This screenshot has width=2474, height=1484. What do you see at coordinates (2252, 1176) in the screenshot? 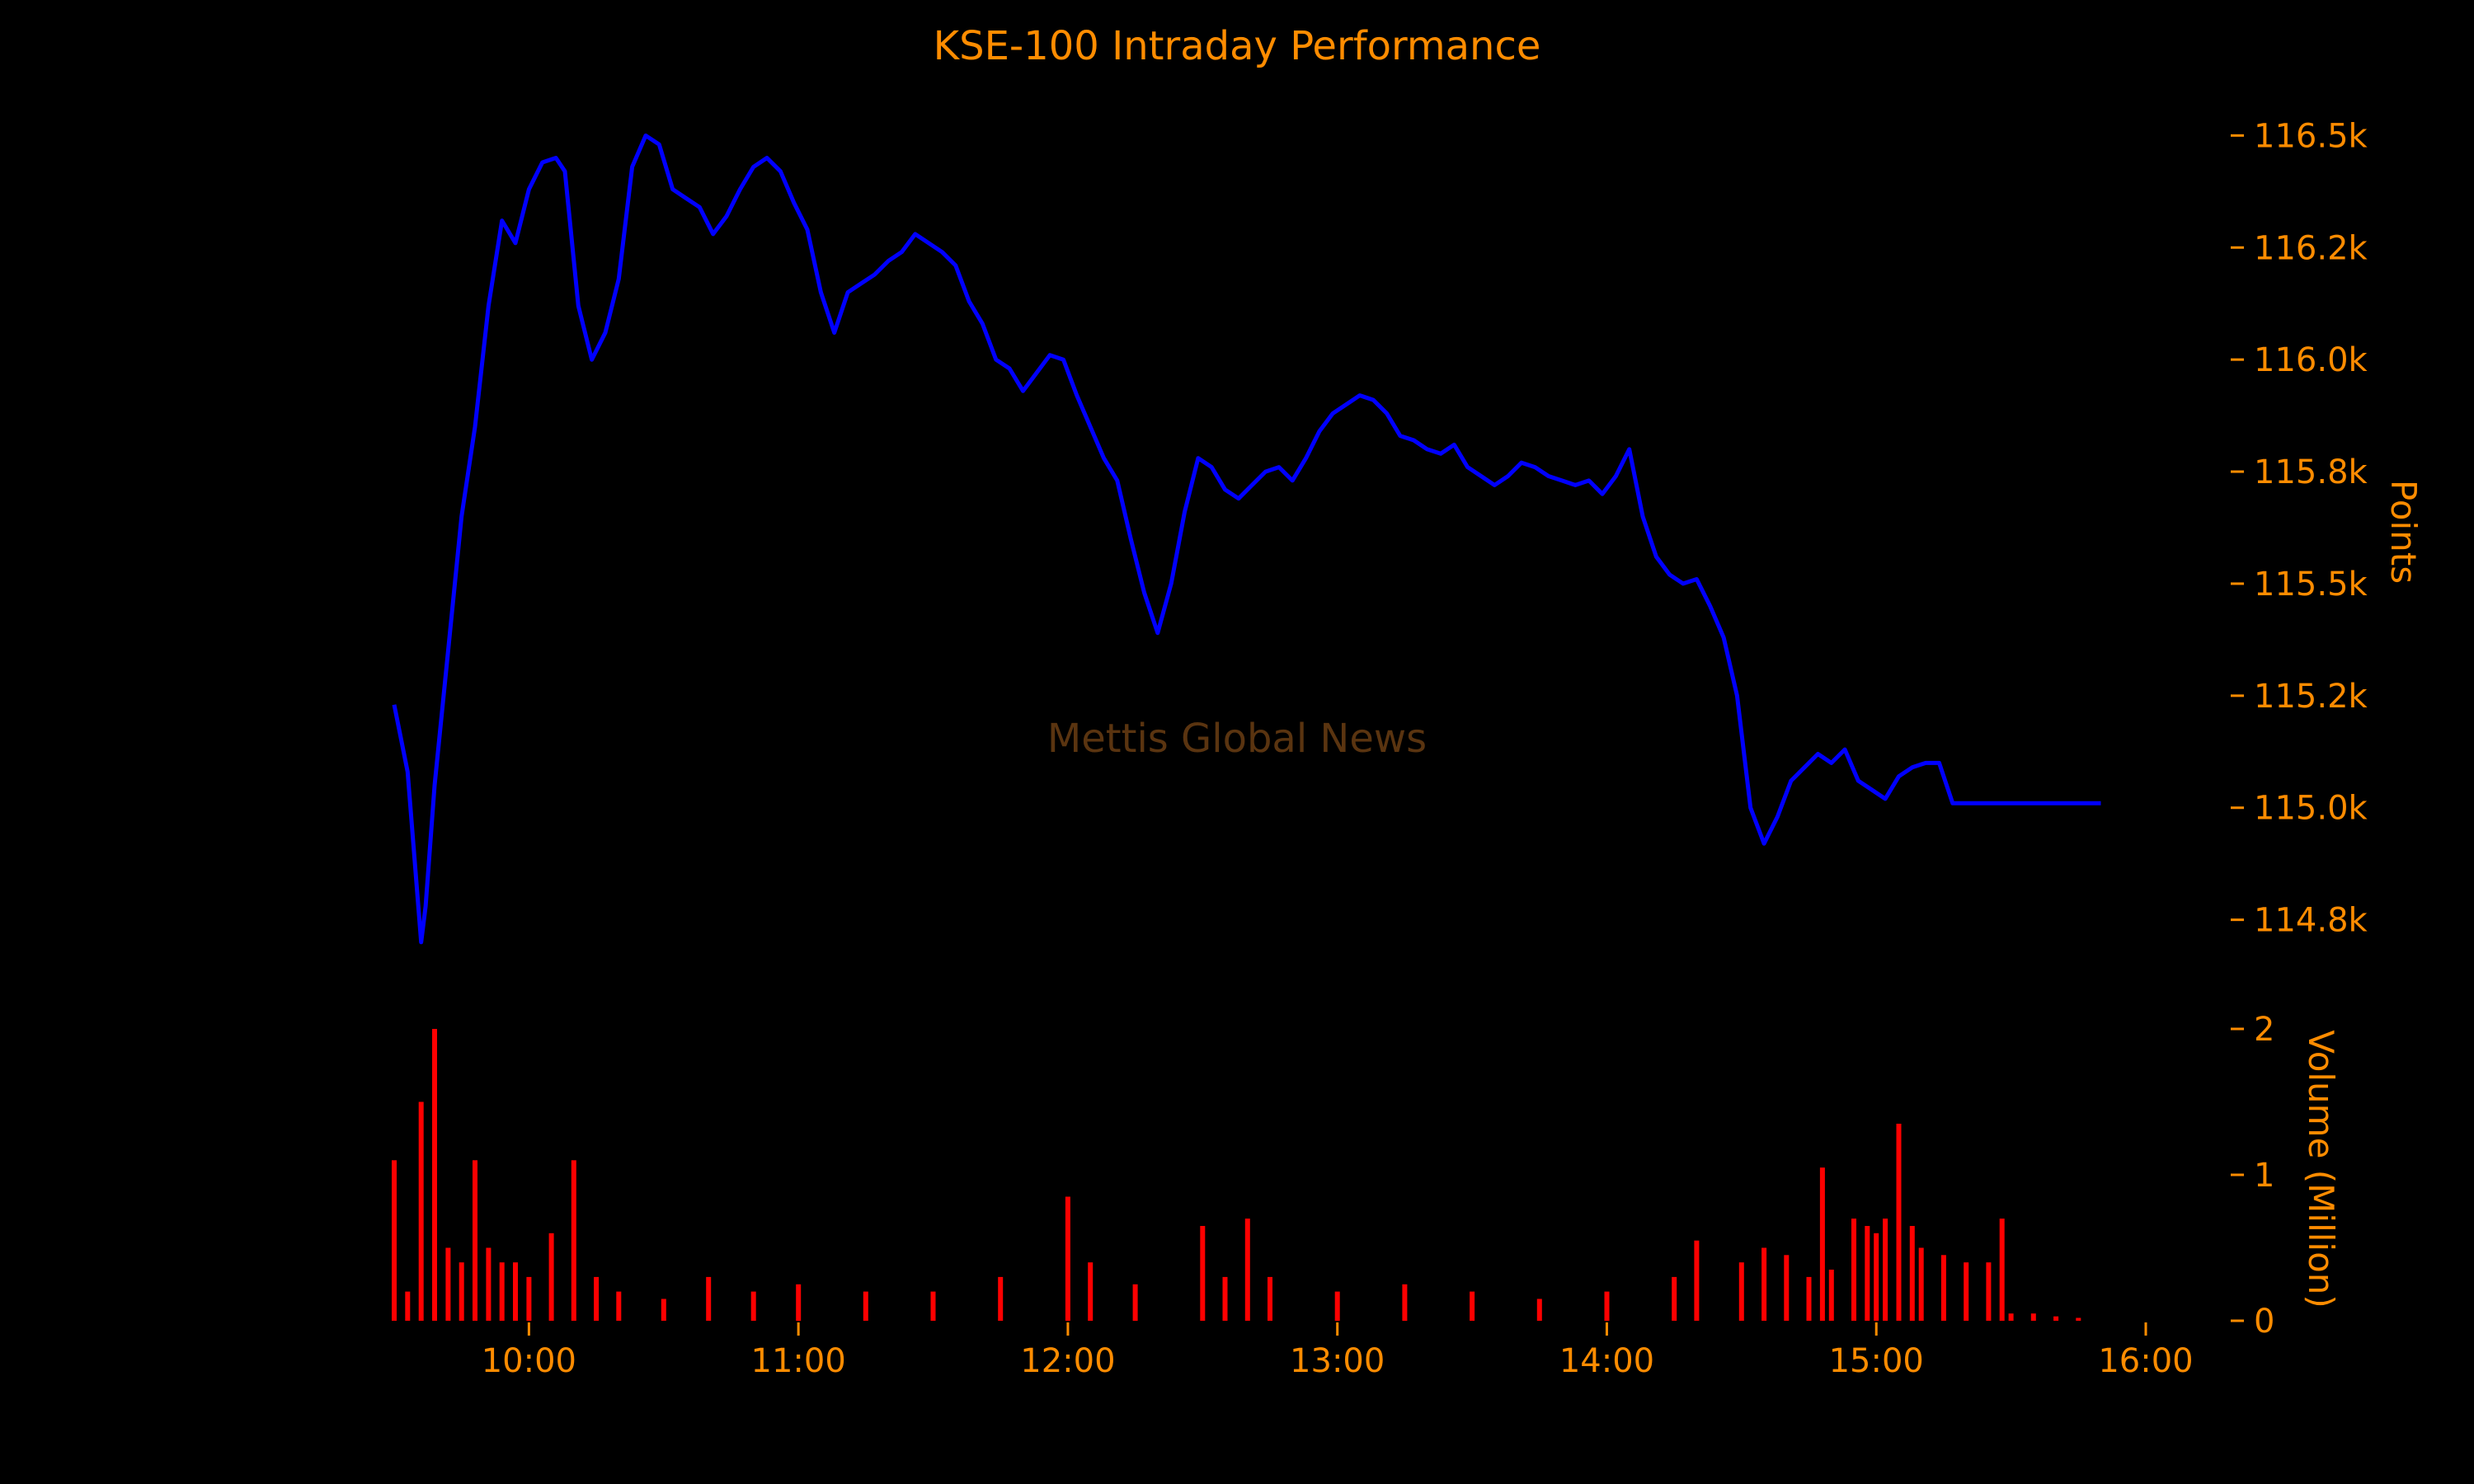
I see `volume-y-axis: 0 1 2` at bounding box center [2252, 1176].